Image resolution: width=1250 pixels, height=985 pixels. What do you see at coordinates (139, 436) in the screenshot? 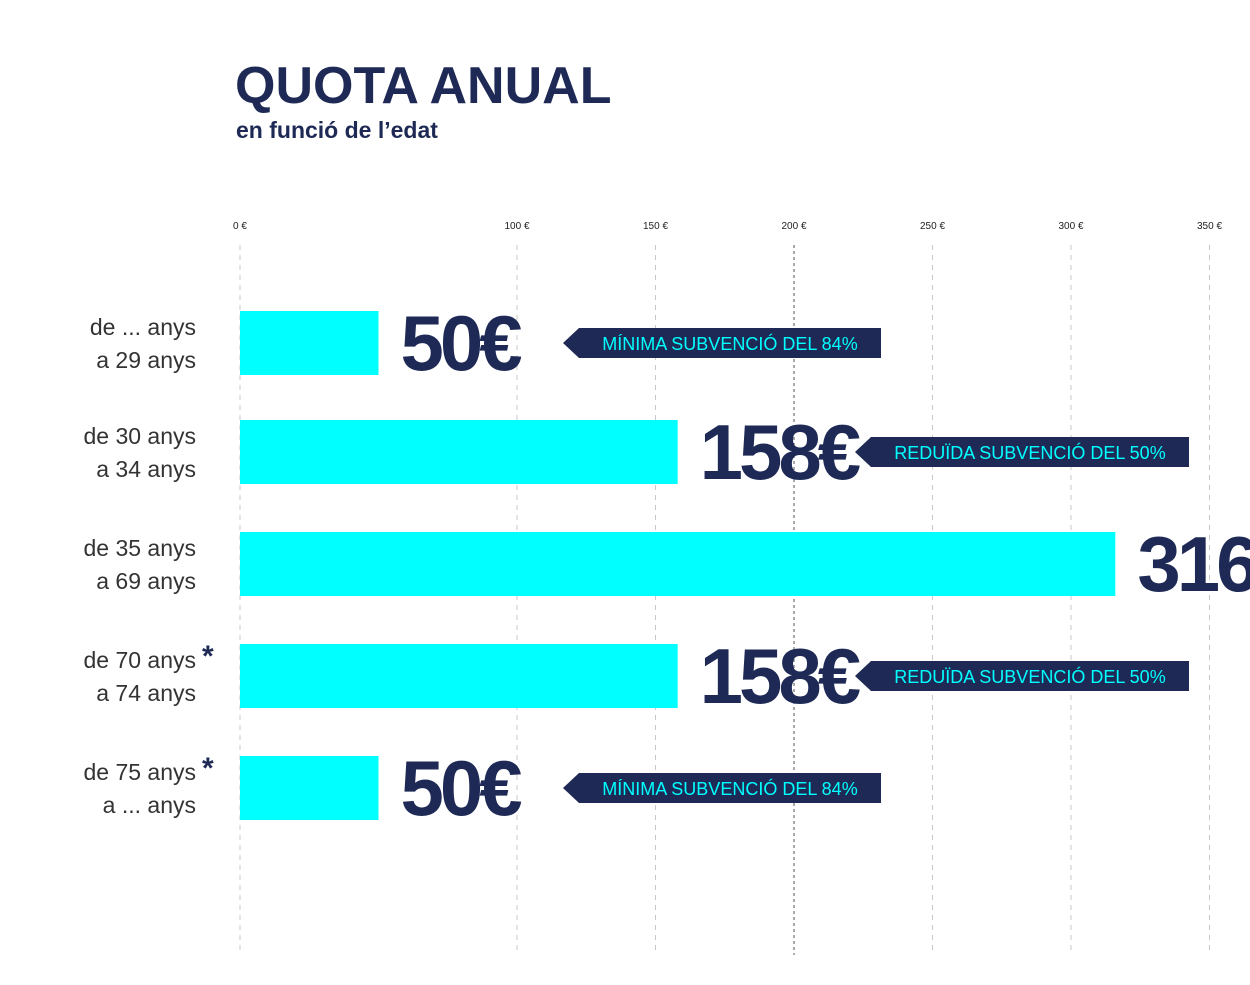
I see `category-label-line1: de 30 anys` at bounding box center [139, 436].